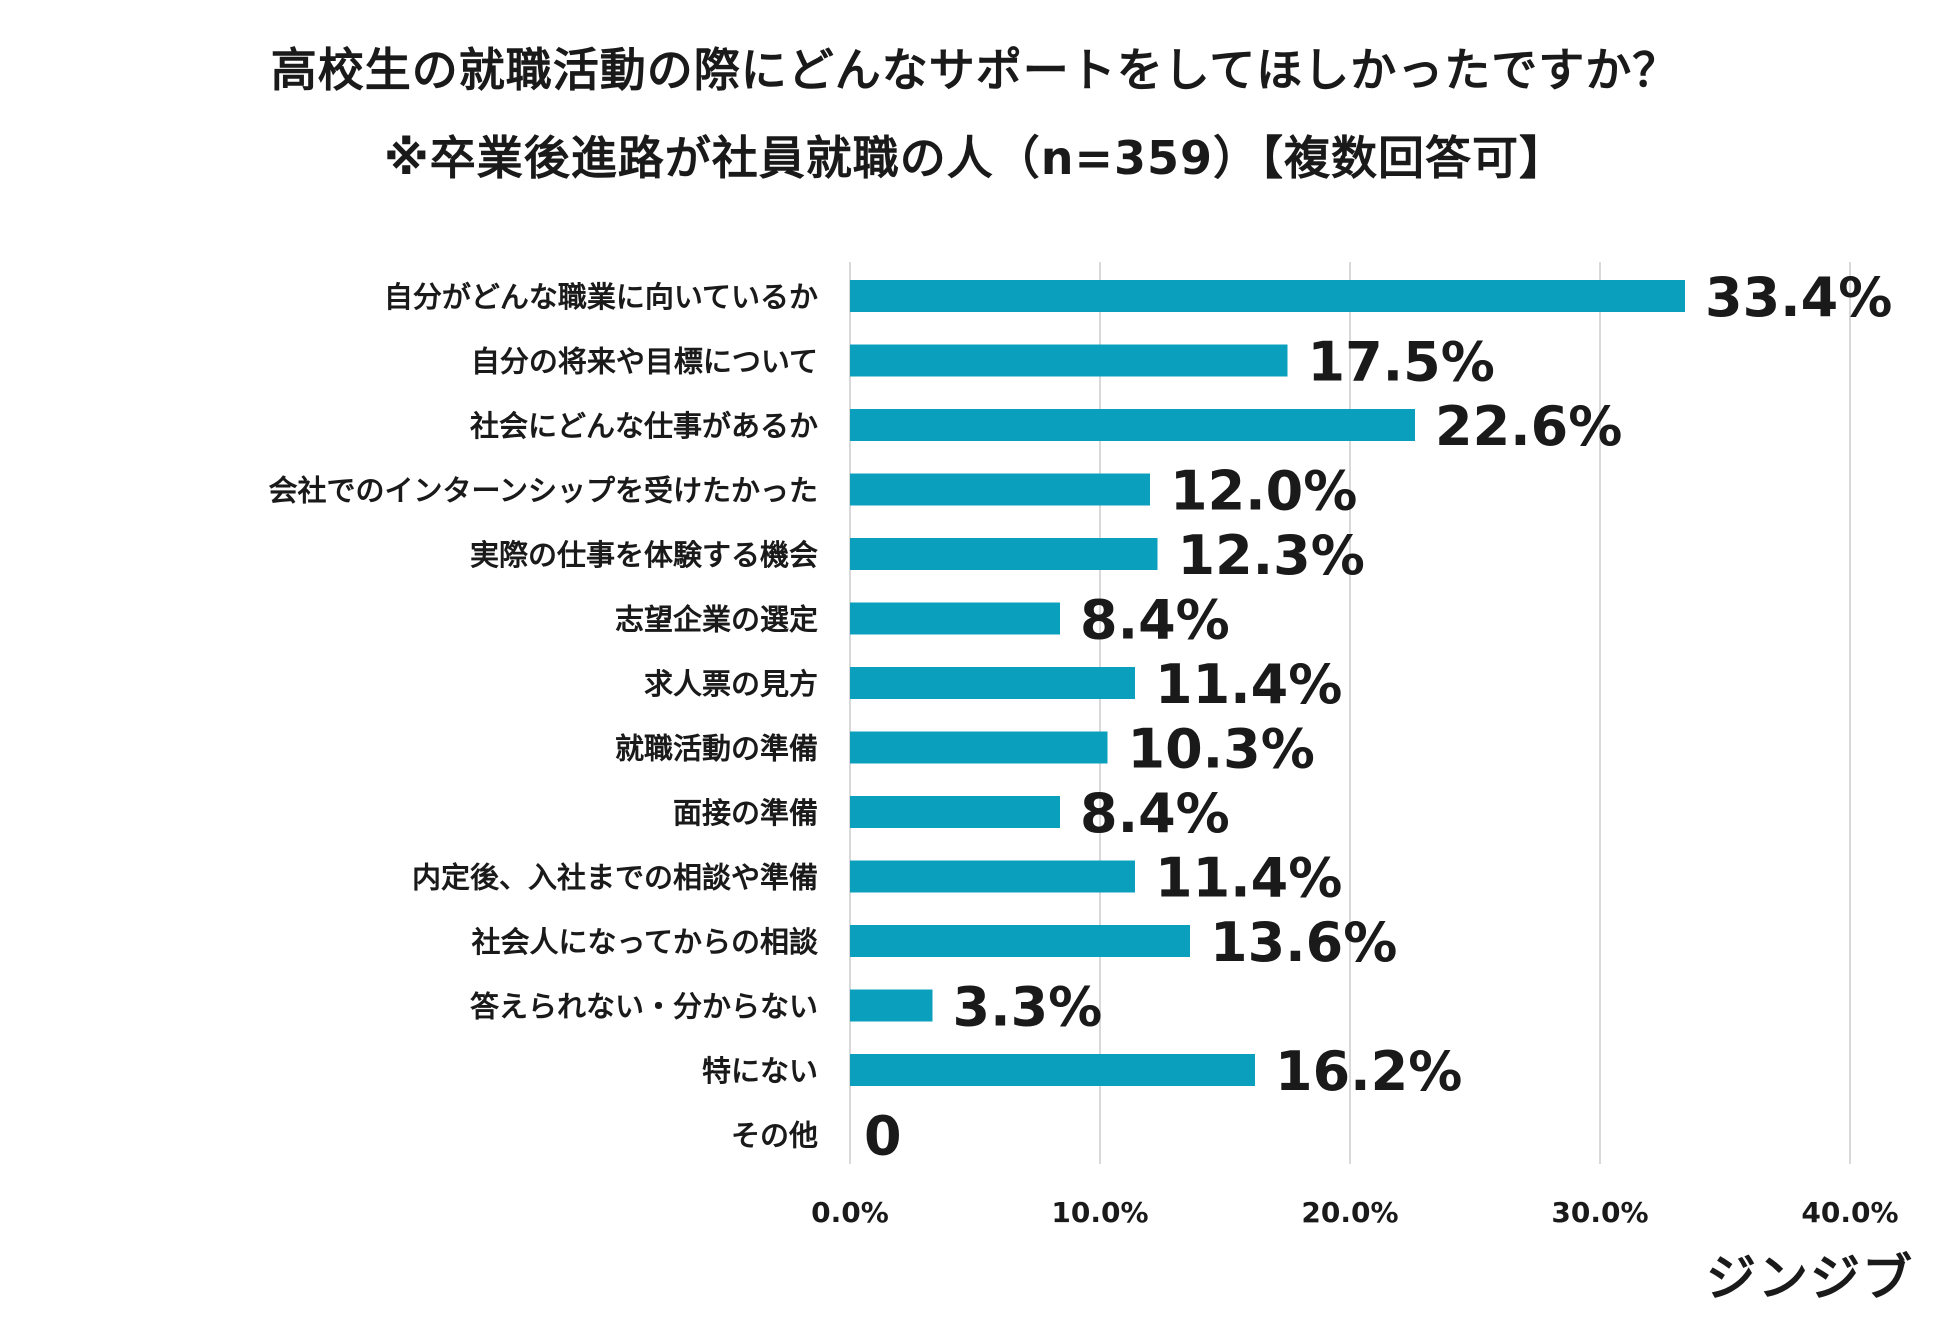 The width and height of the screenshot is (1950, 1328). Describe the element at coordinates (543, 491) in the screenshot. I see `category-label: 会社でのインターンシップを受けたかった` at that location.